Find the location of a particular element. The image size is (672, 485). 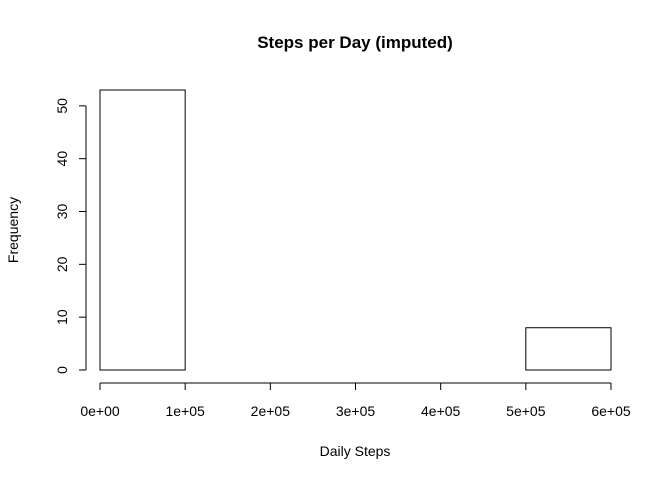

y-tick-label-3: 30 is located at coordinates (62, 212).